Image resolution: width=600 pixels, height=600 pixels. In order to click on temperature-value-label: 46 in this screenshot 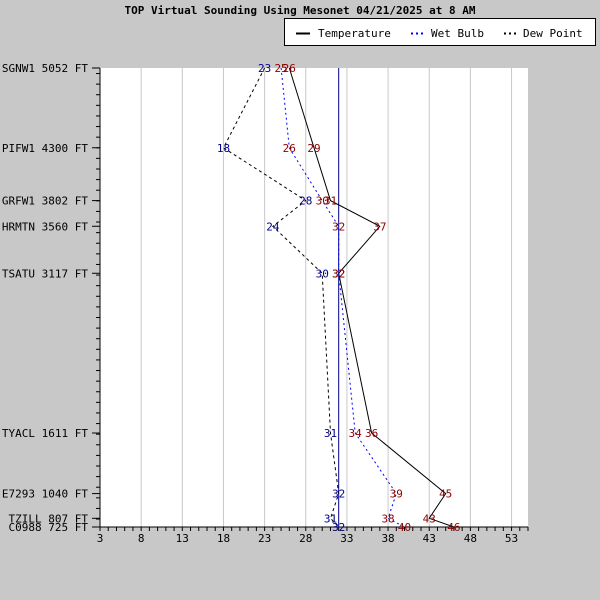, I will do `click(453, 527)`.